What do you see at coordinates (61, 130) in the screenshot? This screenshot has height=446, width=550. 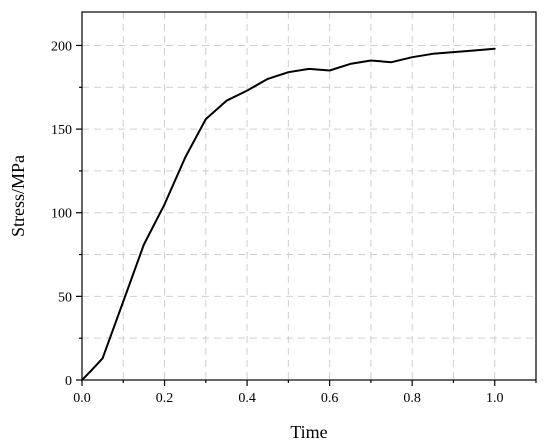 I see `y-tick-label: 150` at bounding box center [61, 130].